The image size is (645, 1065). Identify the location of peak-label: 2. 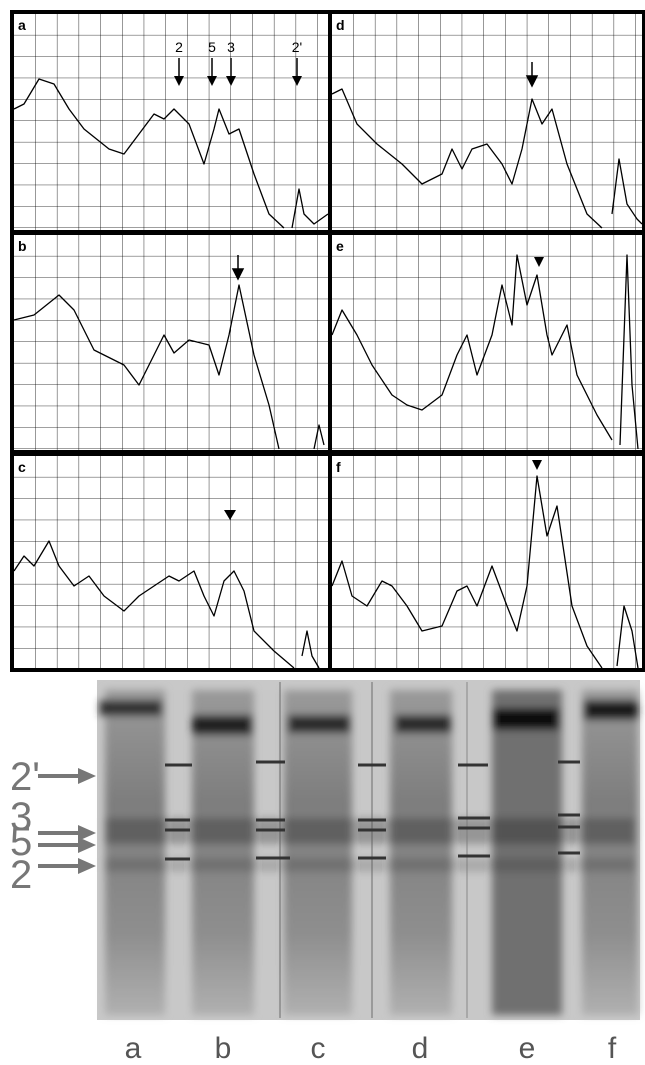
(179, 47).